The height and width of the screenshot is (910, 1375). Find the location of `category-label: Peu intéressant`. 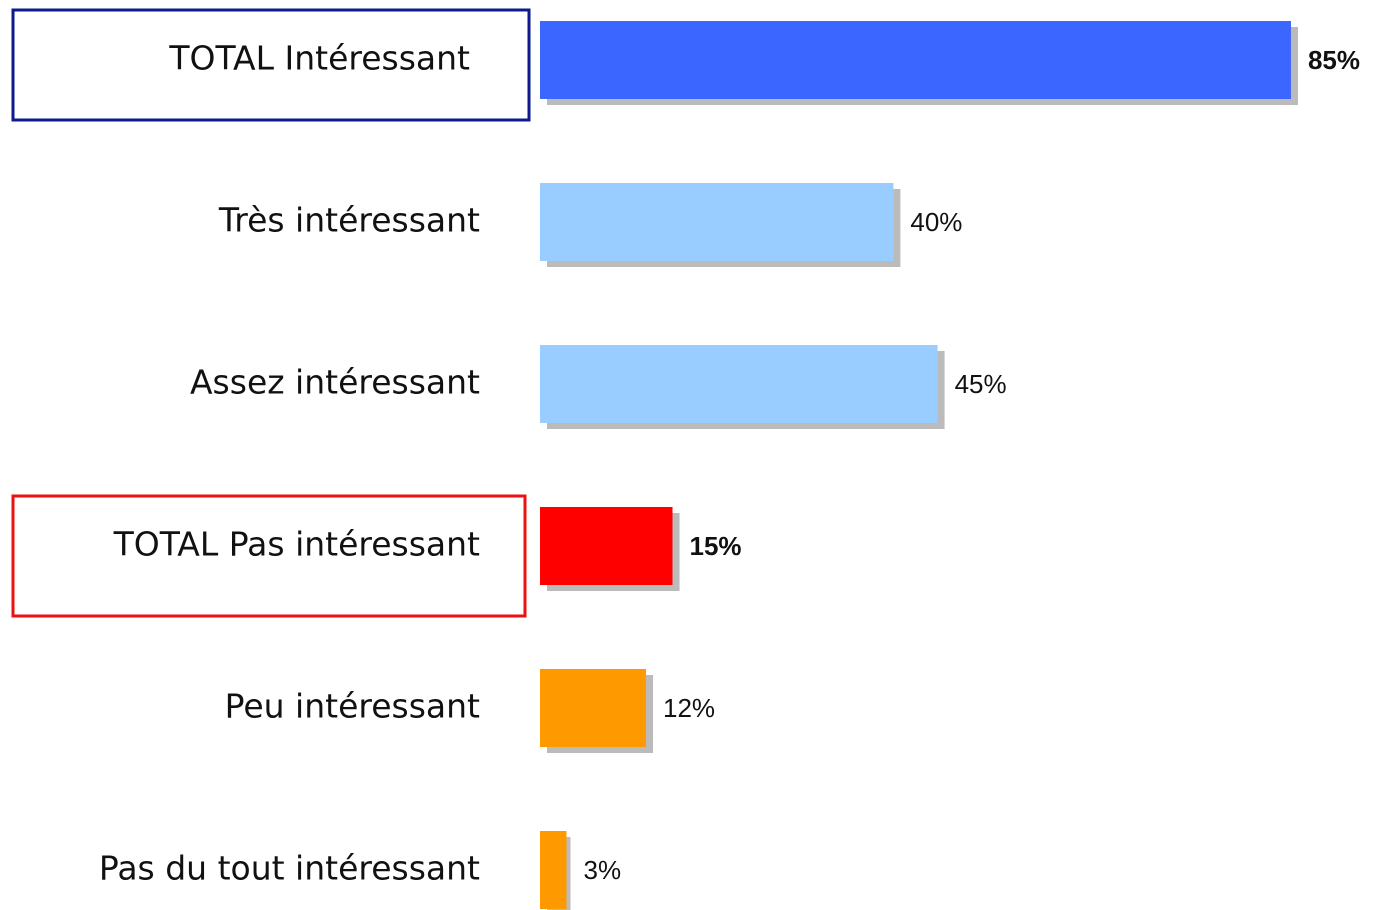

category-label: Peu intéressant is located at coordinates (352, 706).